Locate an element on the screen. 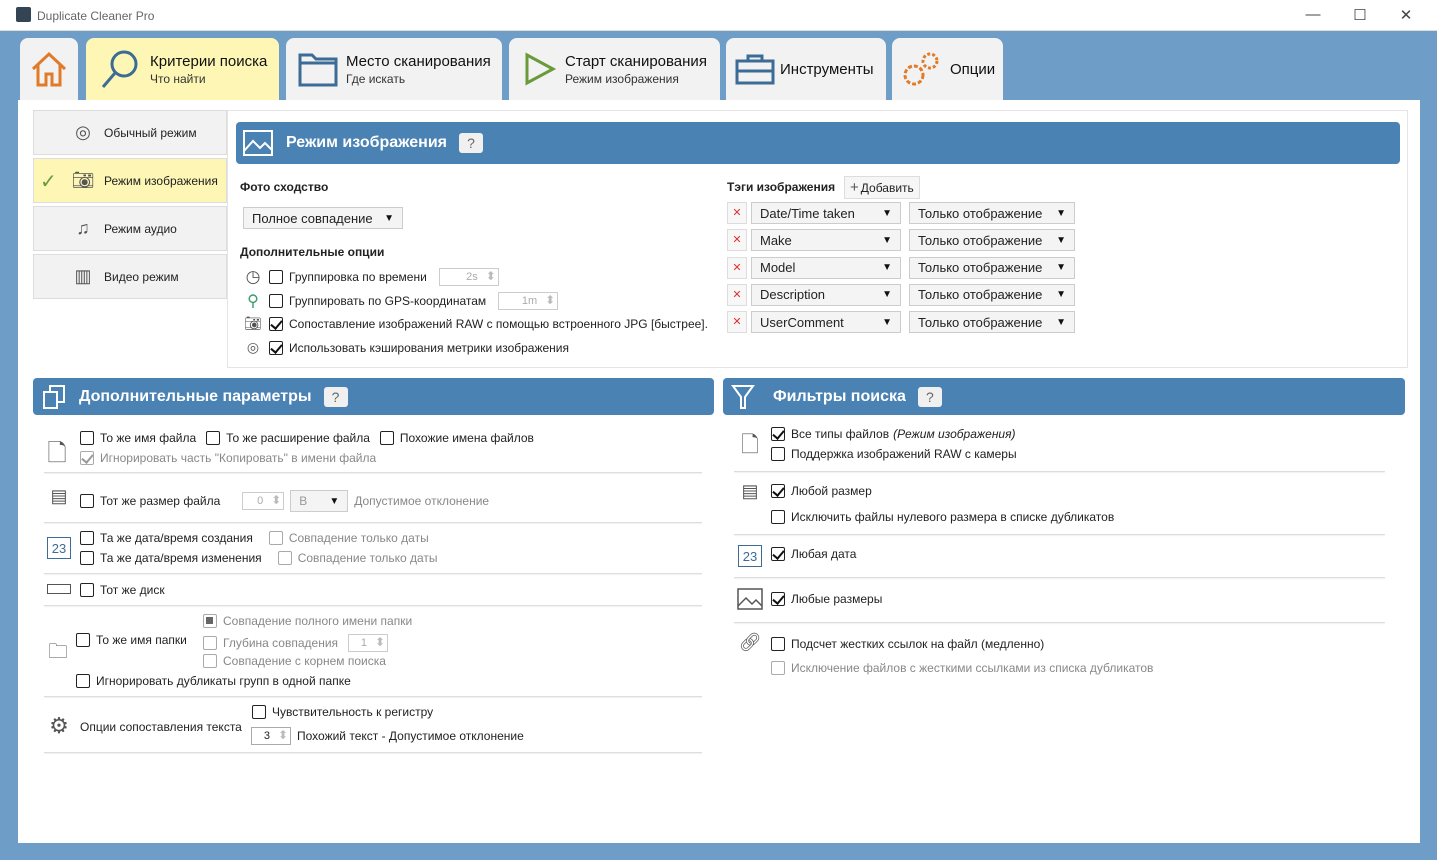  option-label: Группировка по времени is located at coordinates (358, 277).